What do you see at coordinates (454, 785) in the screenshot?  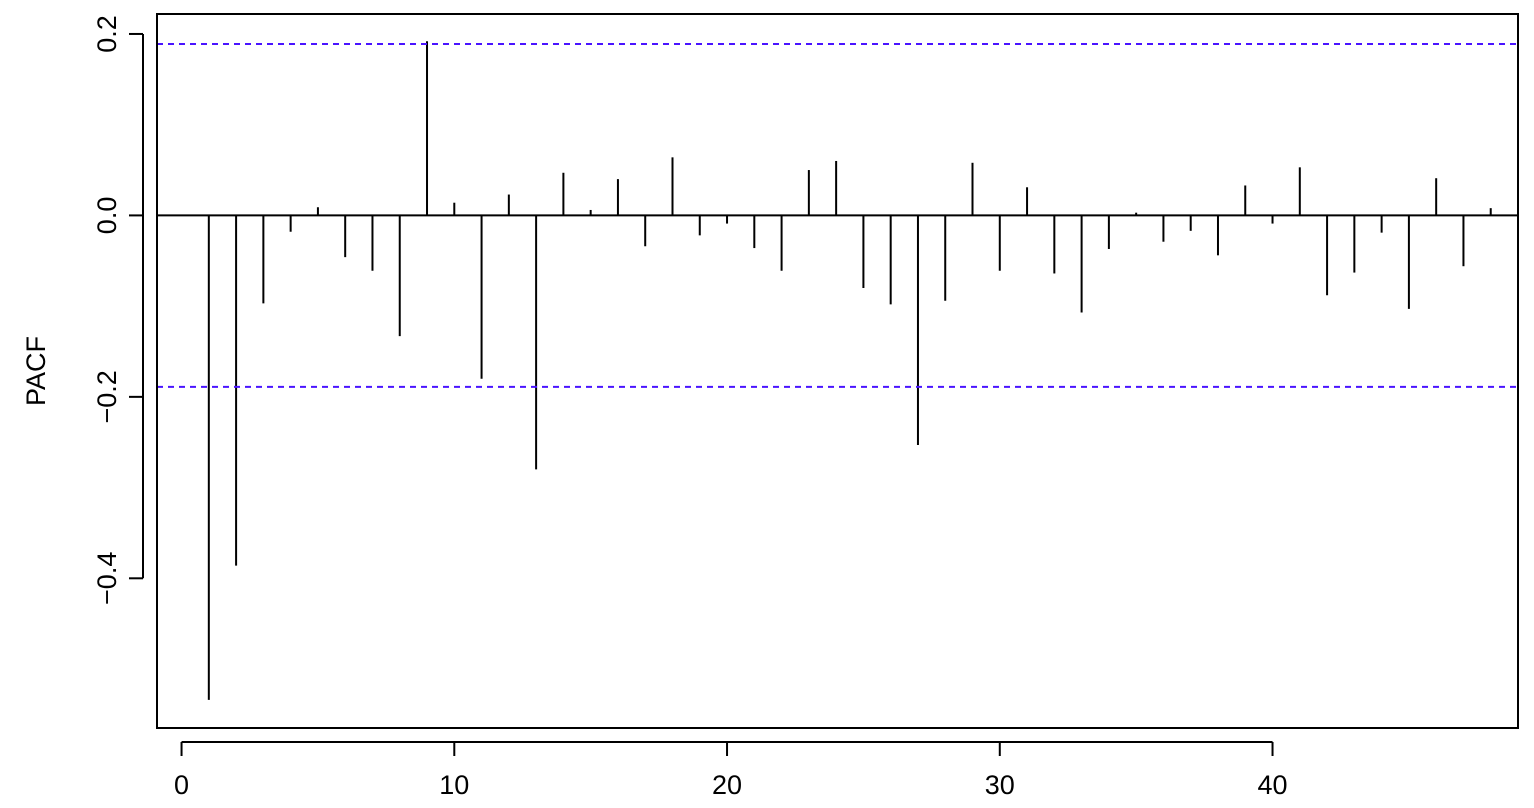 I see `x-tick-label: 10` at bounding box center [454, 785].